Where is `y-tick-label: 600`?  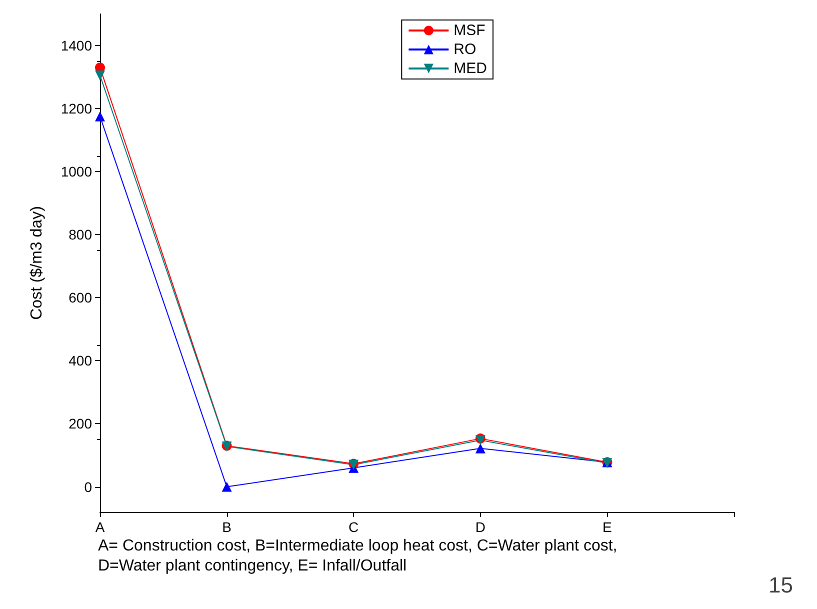
y-tick-label: 600 is located at coordinates (80, 298).